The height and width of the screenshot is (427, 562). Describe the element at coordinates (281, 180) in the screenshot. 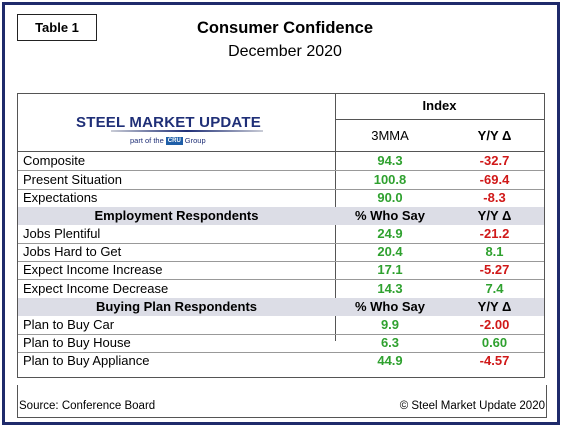

I see `table-row: Present Situation 100.8 -69.4` at that location.